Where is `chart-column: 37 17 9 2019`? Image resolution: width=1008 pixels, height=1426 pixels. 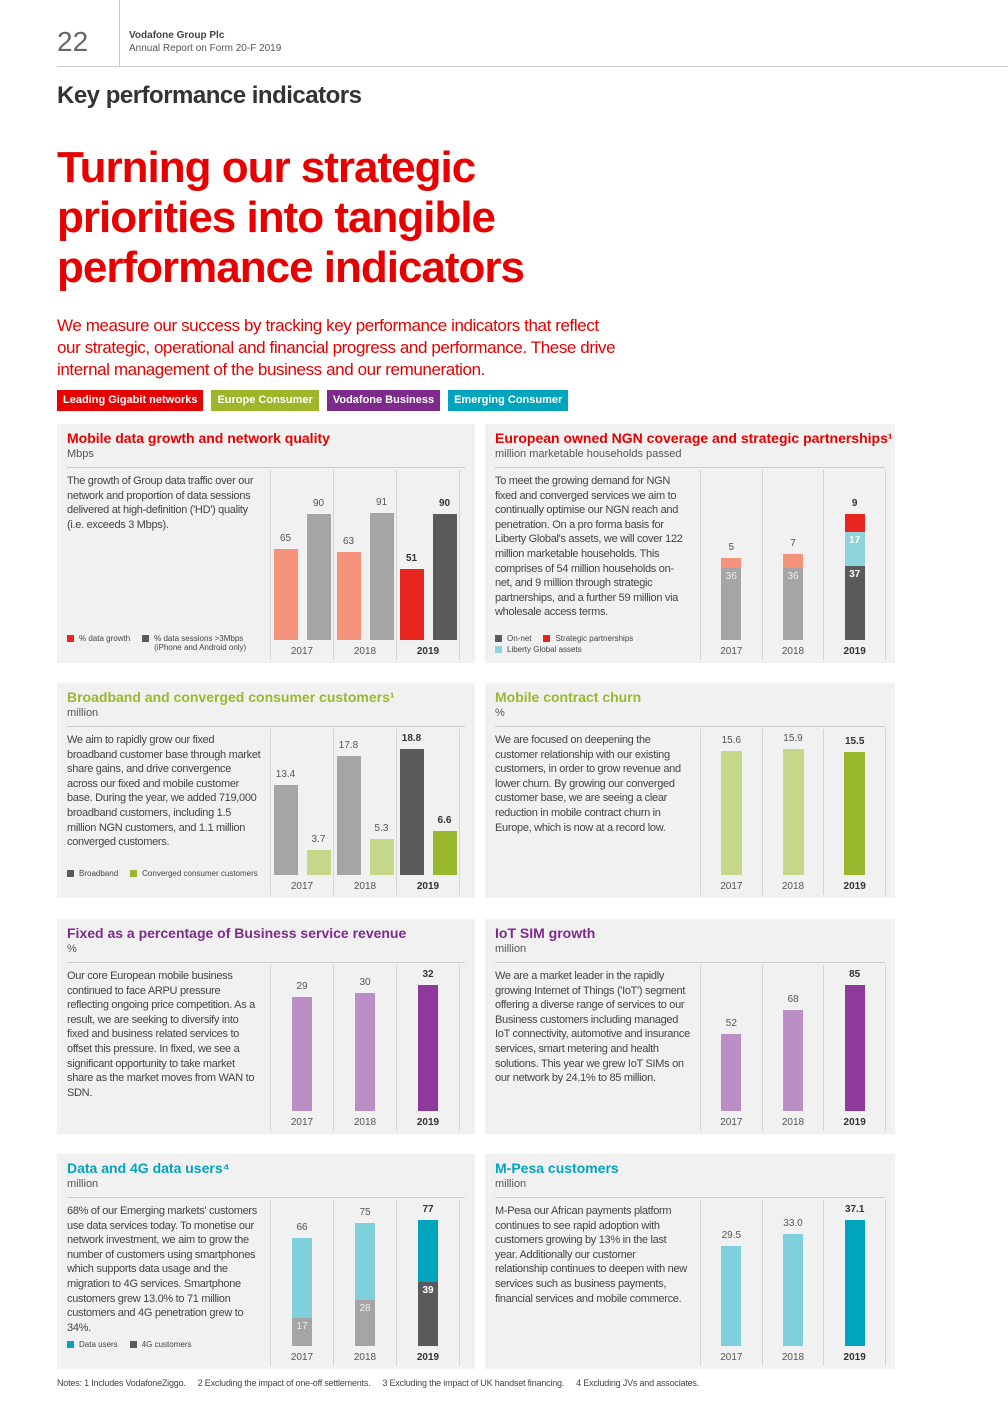 chart-column: 37 17 9 2019 is located at coordinates (855, 565).